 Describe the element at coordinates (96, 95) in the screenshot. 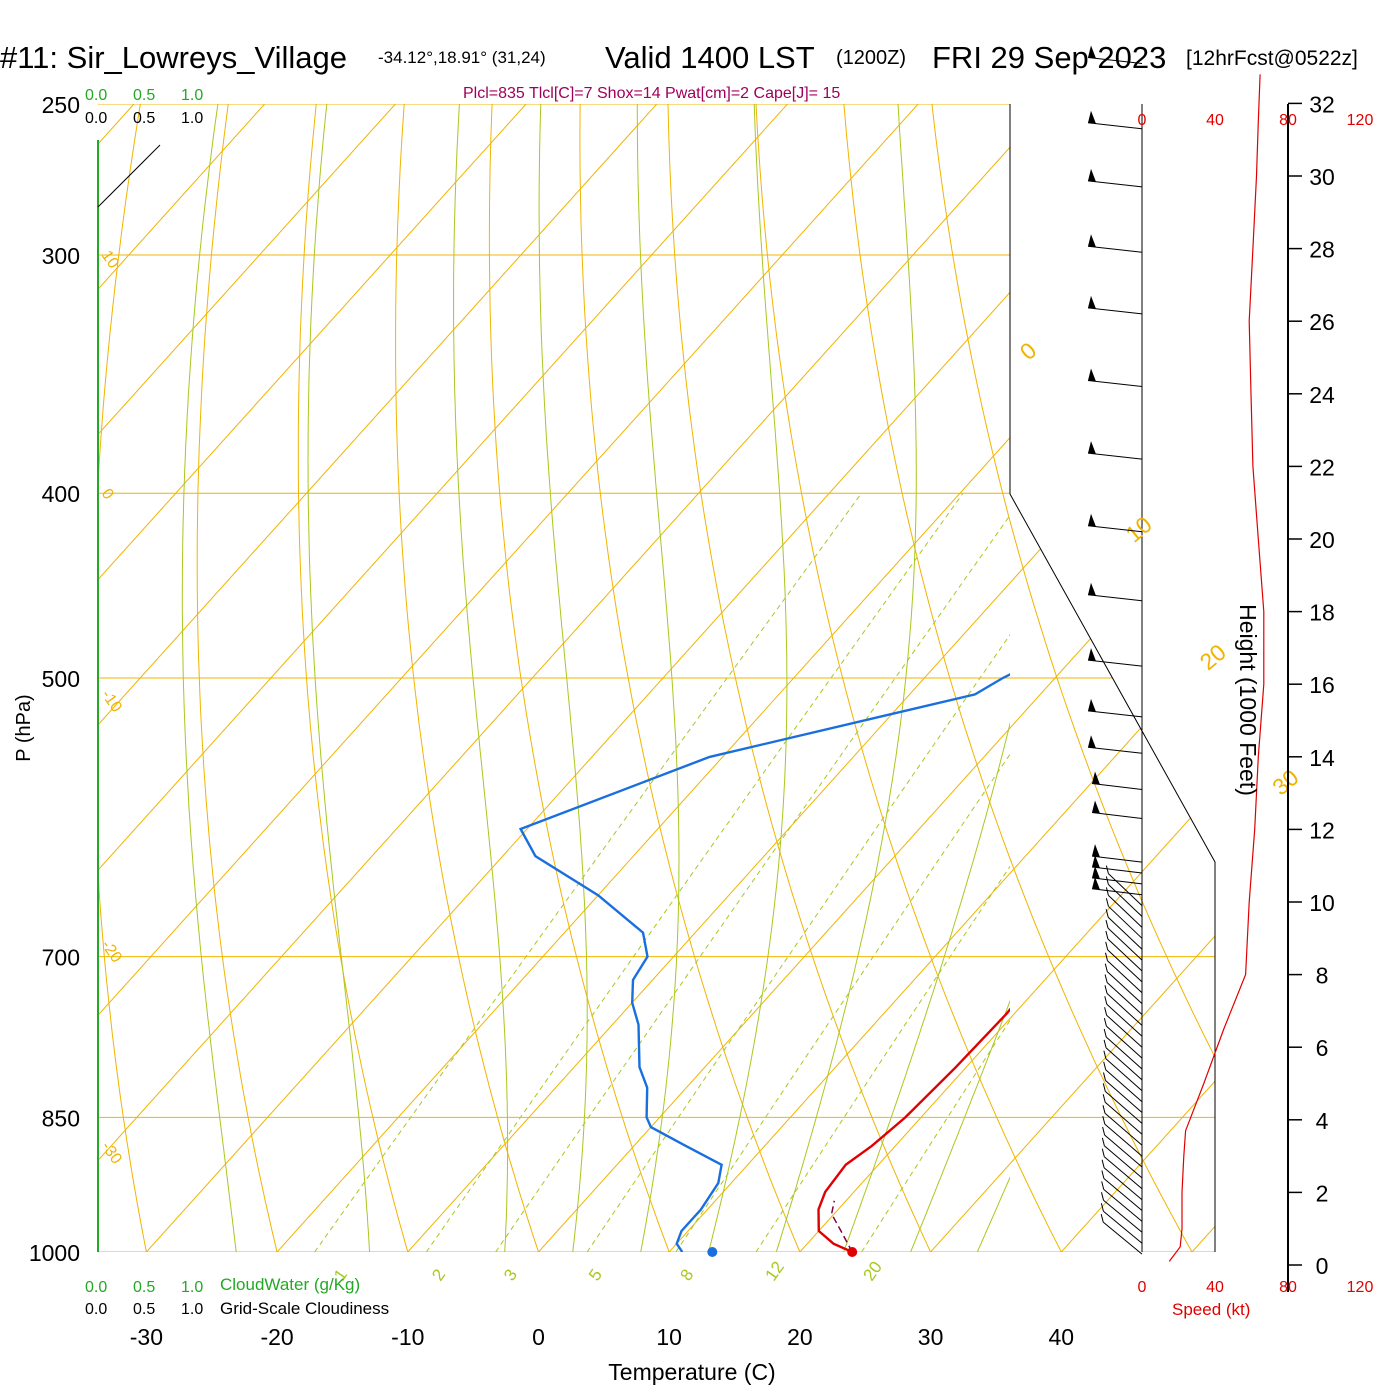

I see `cloudwater-tick-top-0: 0.0` at that location.